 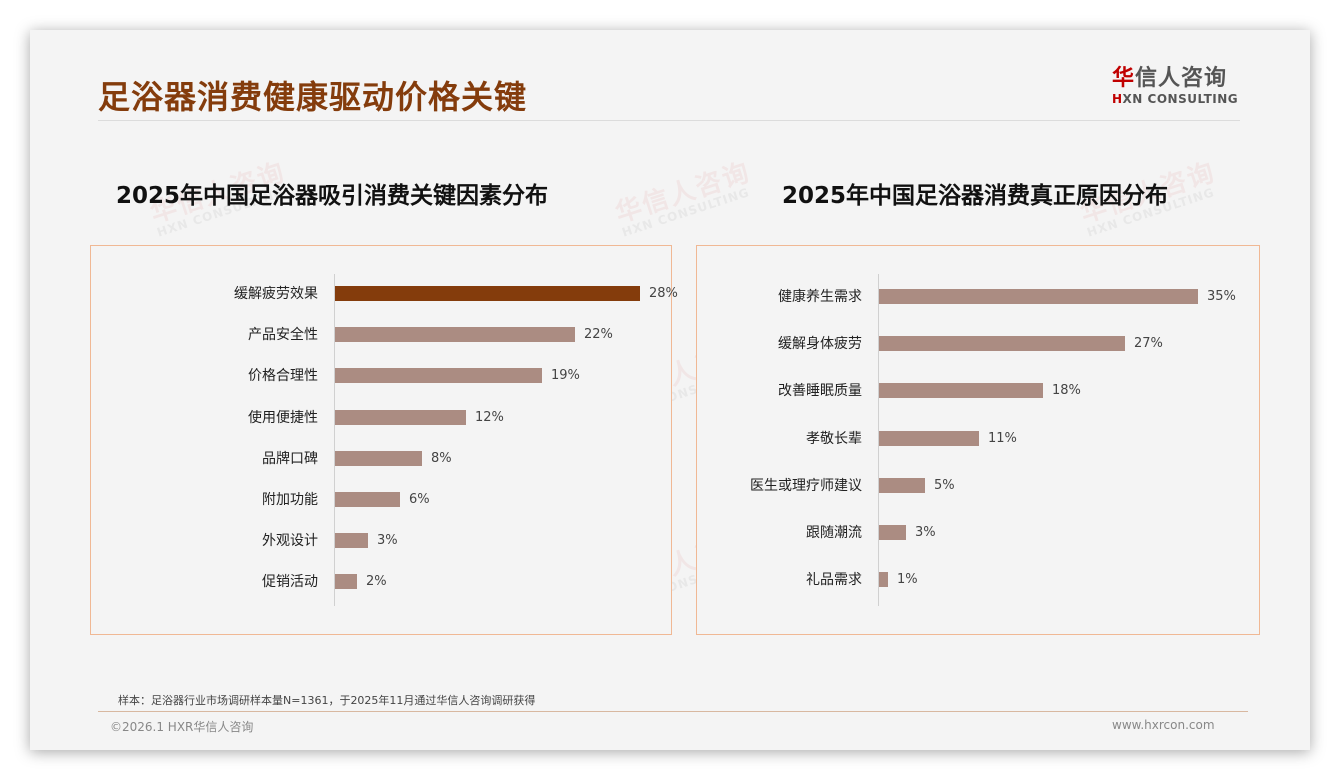 I want to click on category-label: 附加功能, so click(x=290, y=500).